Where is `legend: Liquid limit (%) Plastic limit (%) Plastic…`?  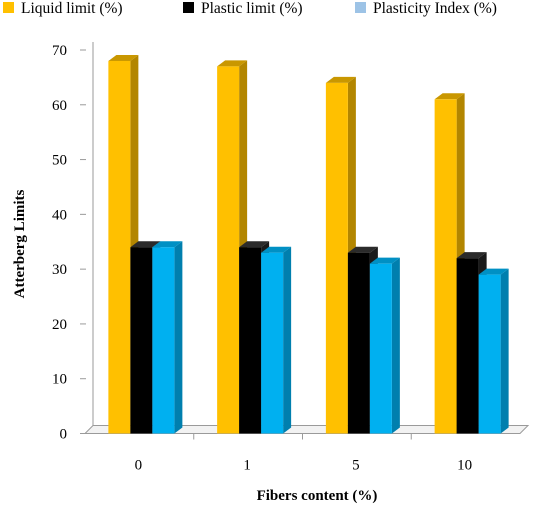 legend: Liquid limit (%) Plastic limit (%) Plastic… is located at coordinates (250, 8).